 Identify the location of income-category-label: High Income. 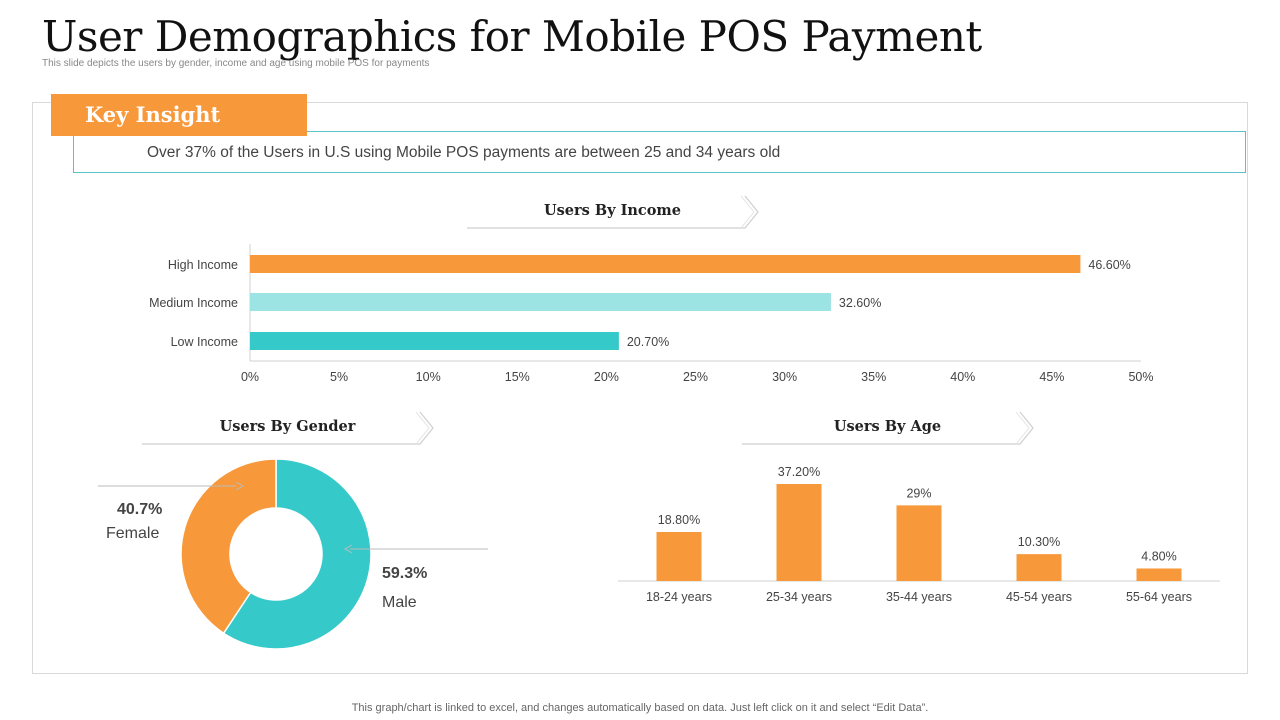
(203, 265).